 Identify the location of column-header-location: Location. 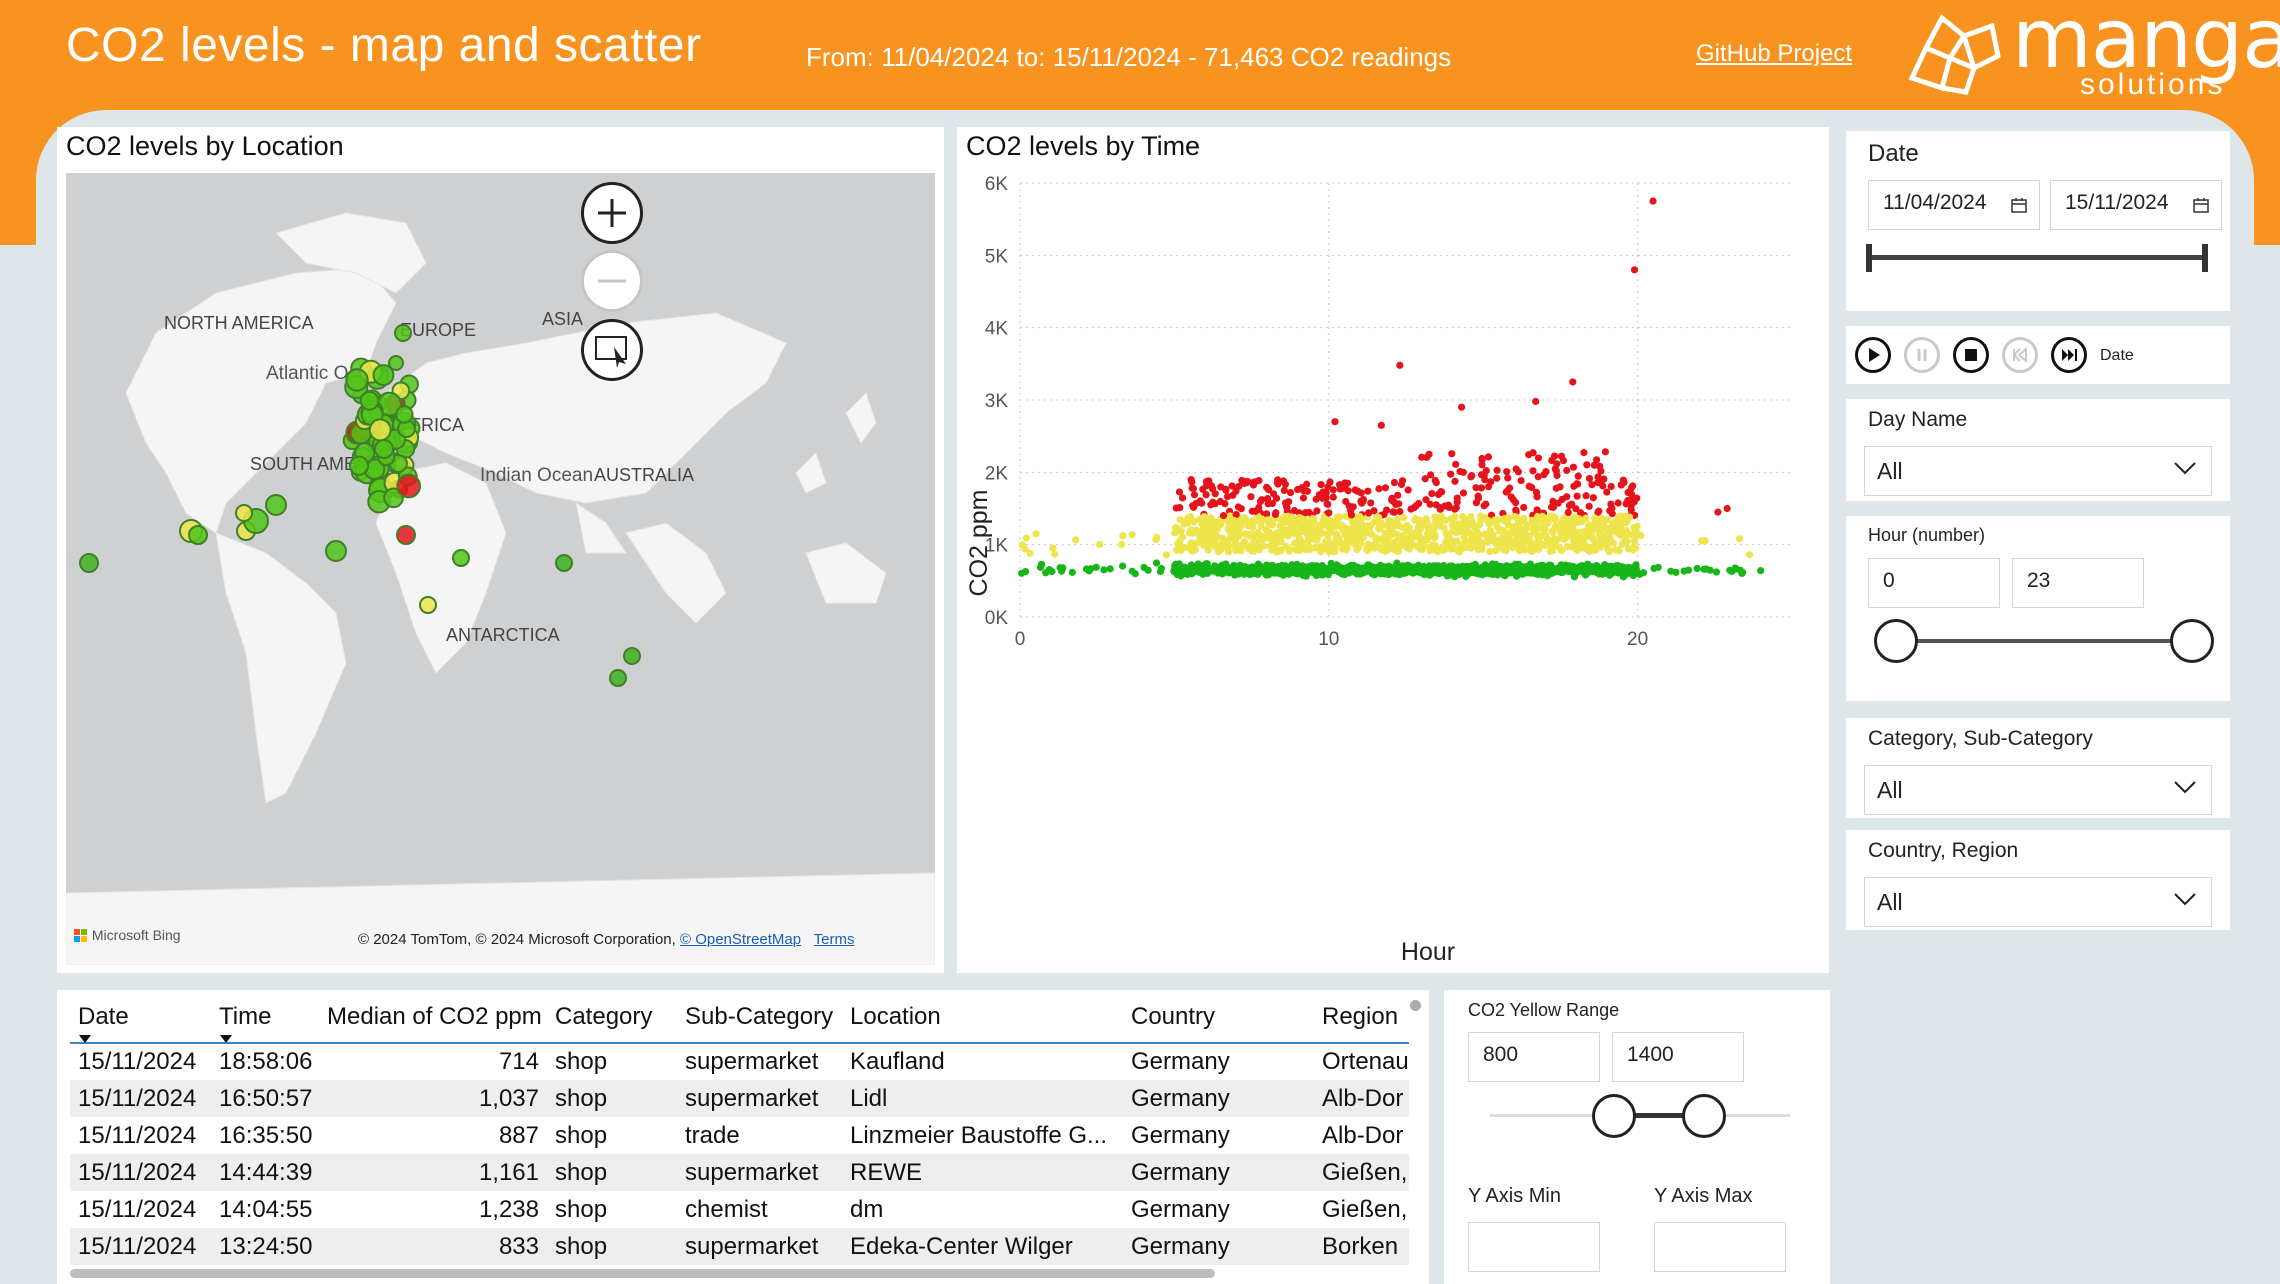
(895, 1016).